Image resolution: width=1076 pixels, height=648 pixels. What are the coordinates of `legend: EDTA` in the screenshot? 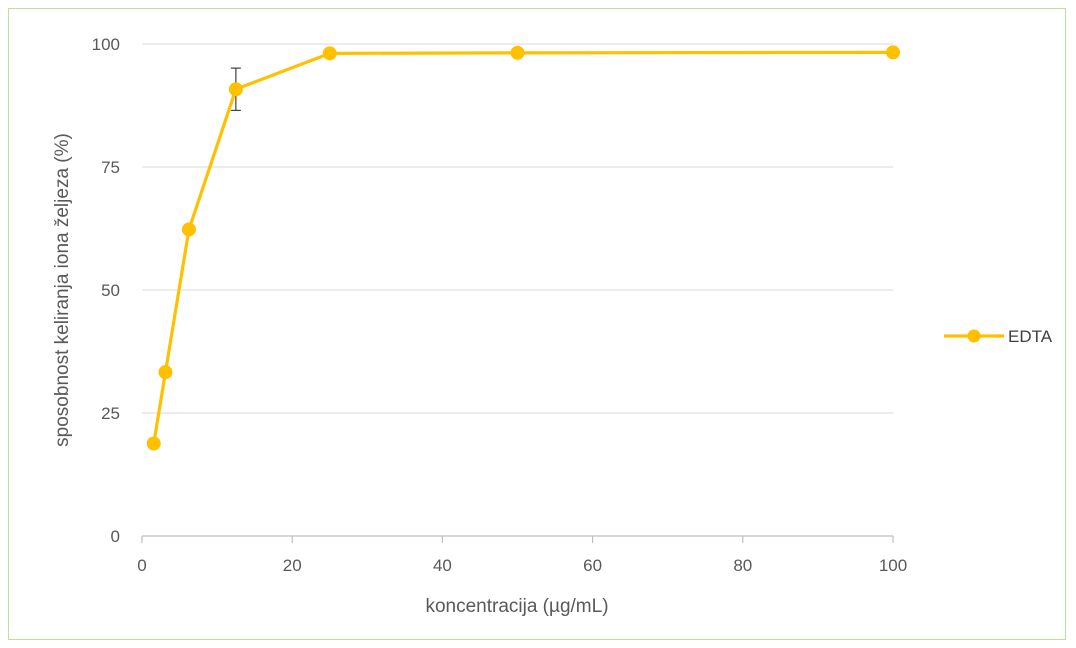 It's located at (998, 336).